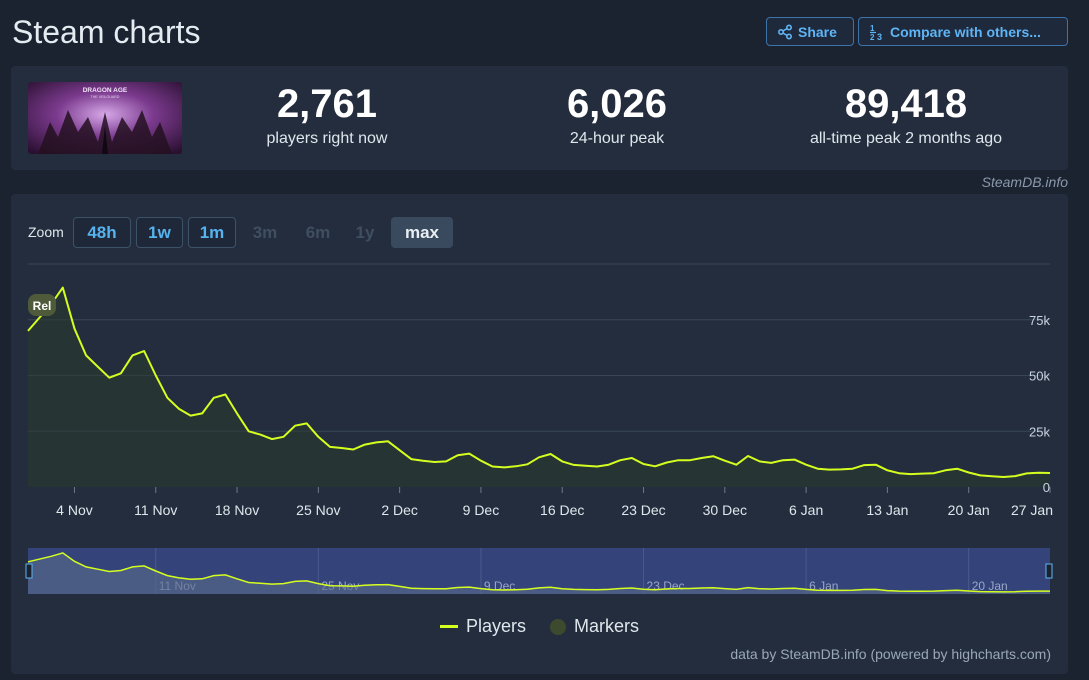 This screenshot has height=680, width=1089. I want to click on stat-all-time-peak: 89,418 all-time peak 2 months ago, so click(906, 114).